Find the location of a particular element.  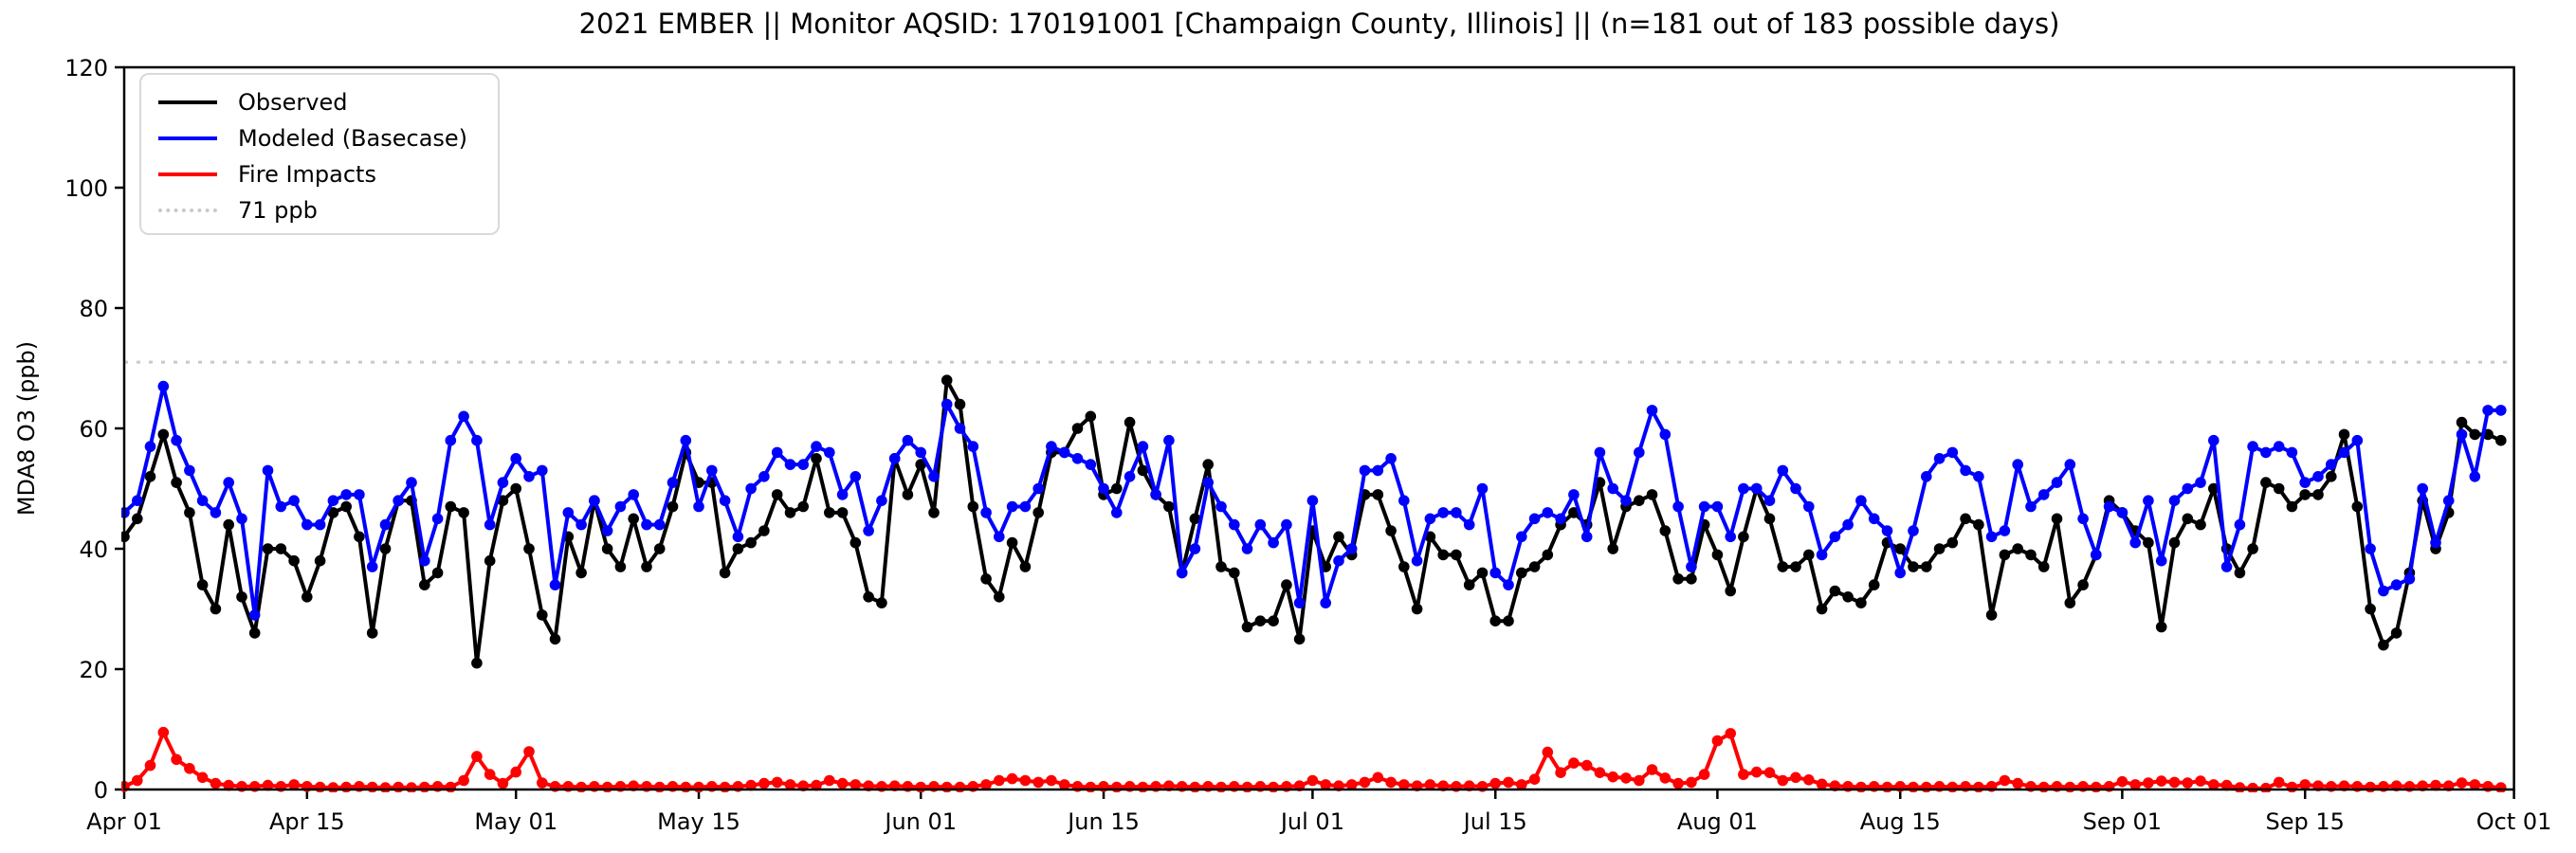

y-tick-label: 20 is located at coordinates (93, 670).